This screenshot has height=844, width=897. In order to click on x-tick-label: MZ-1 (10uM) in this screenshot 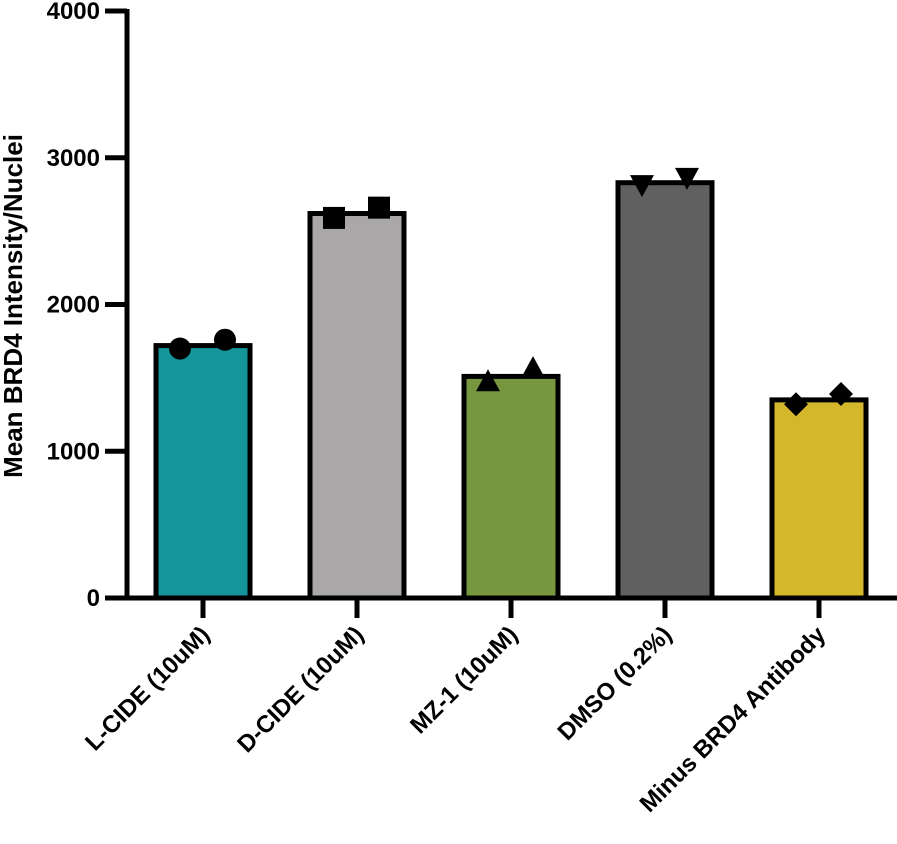, I will do `click(464, 680)`.